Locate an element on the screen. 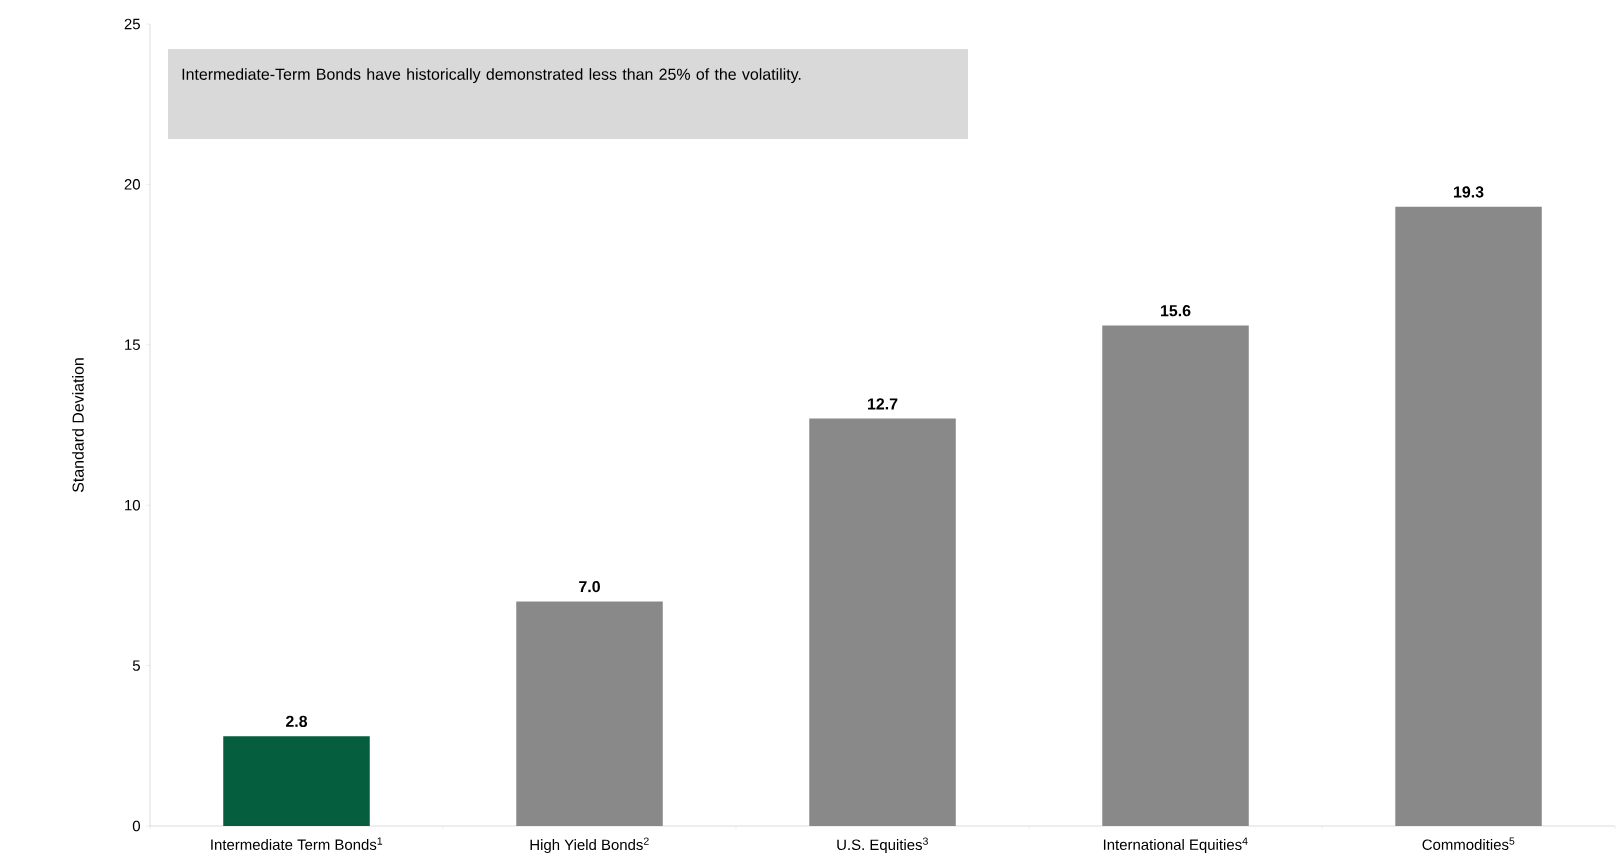 The image size is (1623, 868). x-tick-label: Intermediate Term Bonds$^{1}$ is located at coordinates (297, 843).